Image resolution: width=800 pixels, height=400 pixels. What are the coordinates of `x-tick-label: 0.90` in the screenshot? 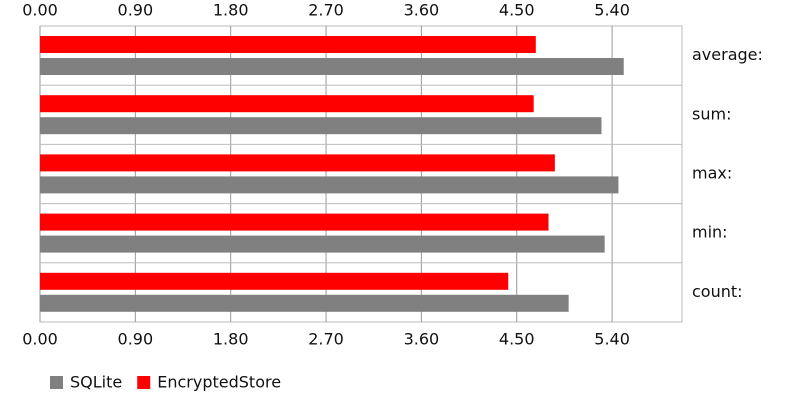 It's located at (136, 339).